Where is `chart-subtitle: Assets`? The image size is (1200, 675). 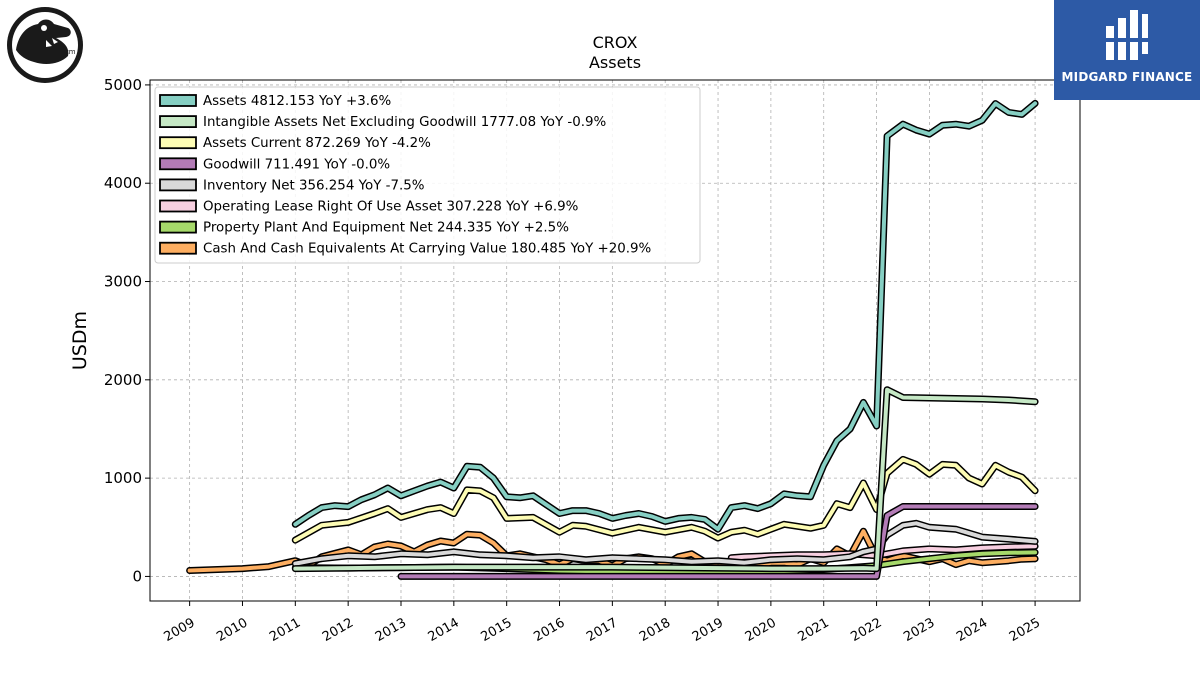 chart-subtitle: Assets is located at coordinates (615, 62).